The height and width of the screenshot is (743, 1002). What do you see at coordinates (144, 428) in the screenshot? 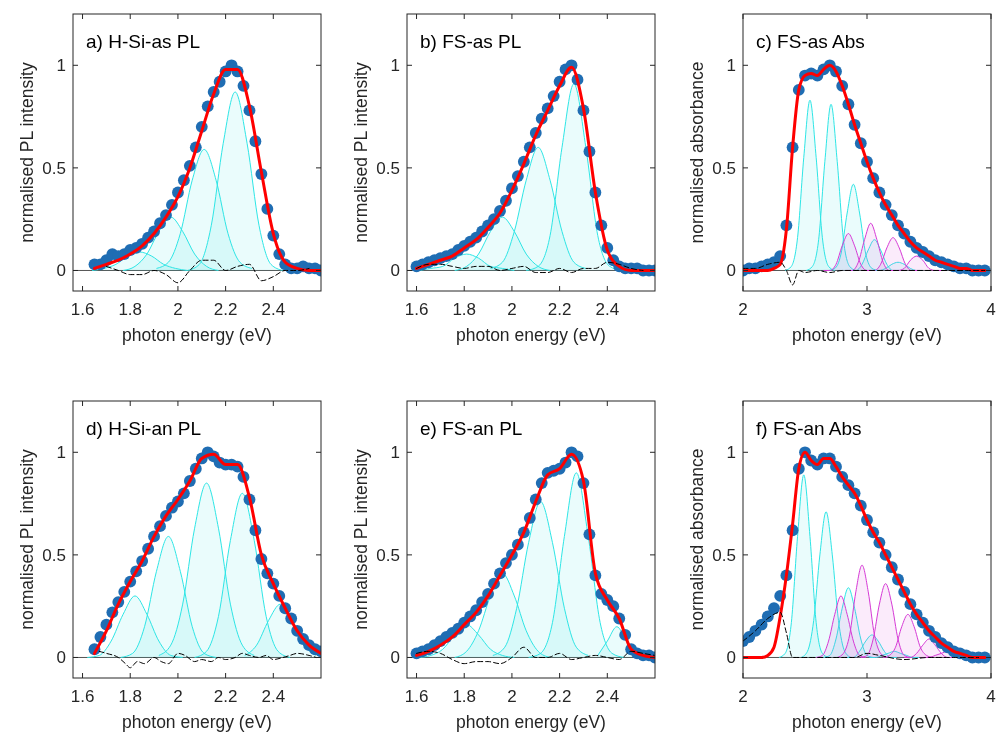
I see `text: d) H-Si-an PL` at bounding box center [144, 428].